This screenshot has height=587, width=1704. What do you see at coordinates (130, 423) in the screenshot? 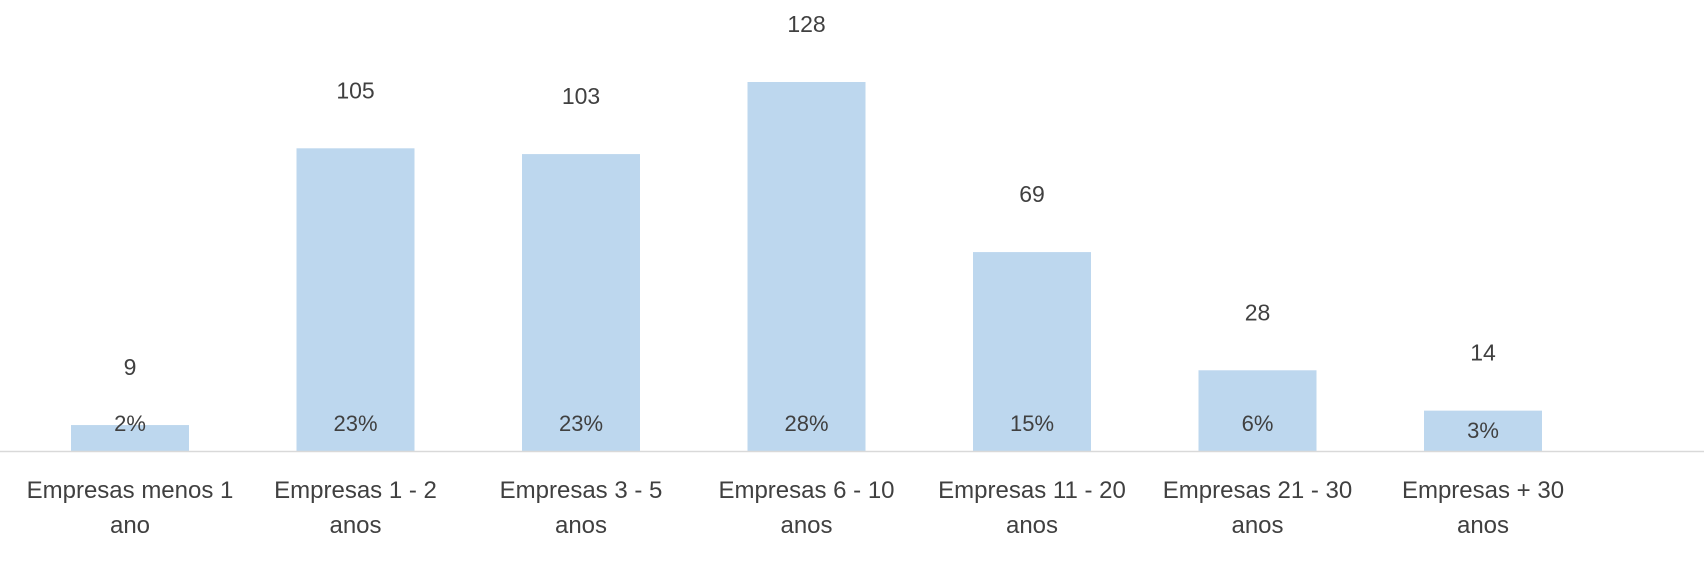
I see `percent-label: 2%` at bounding box center [130, 423].